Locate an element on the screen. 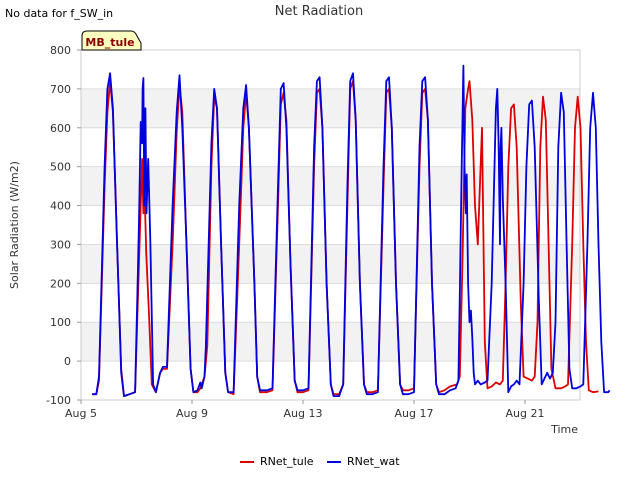 The image size is (640, 480). legend-label-wat: RNet_wat is located at coordinates (373, 461).